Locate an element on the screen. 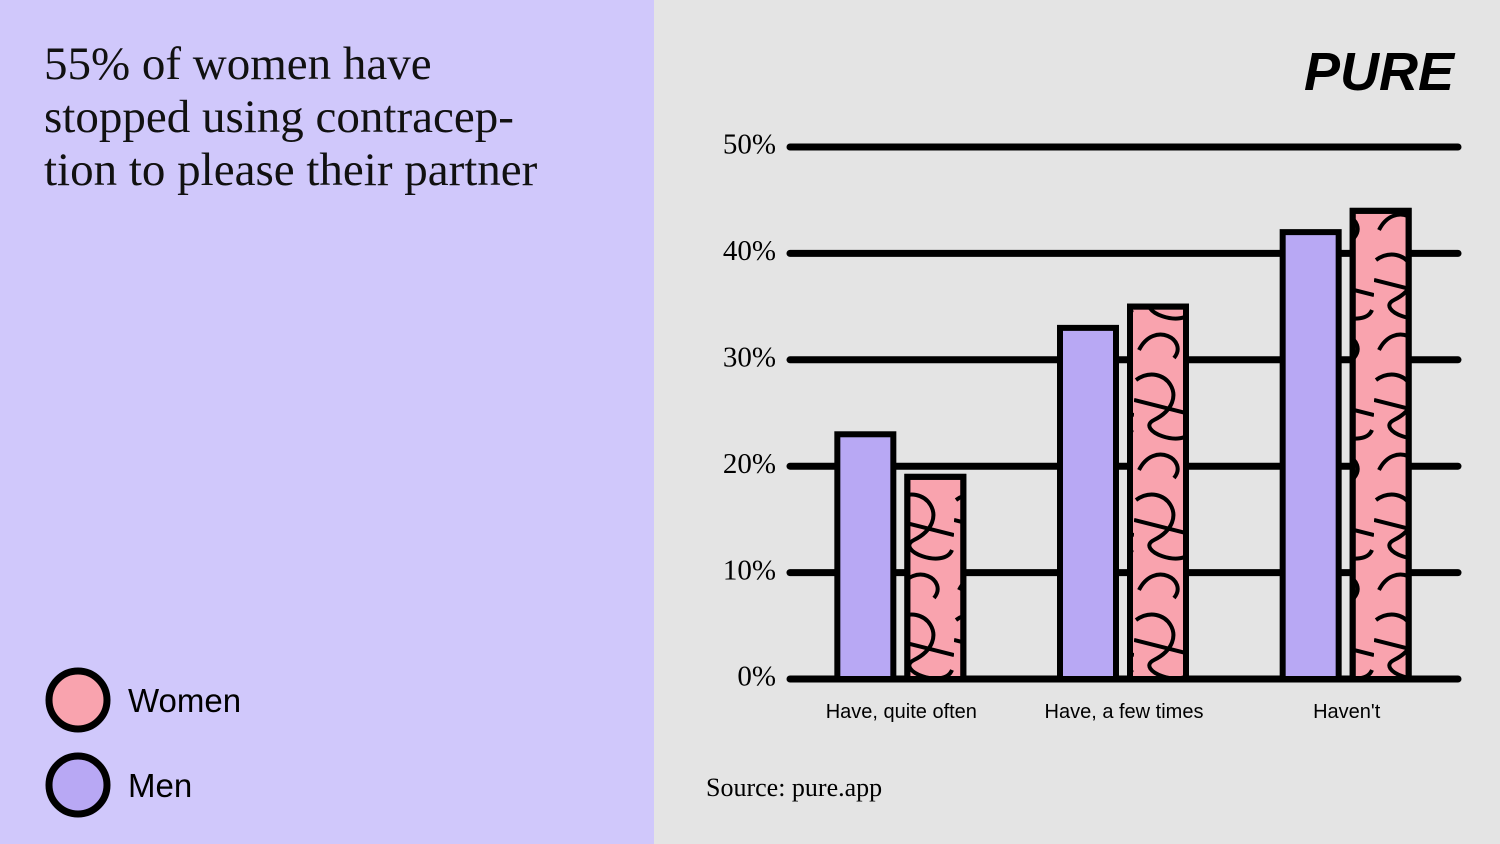 Image resolution: width=1500 pixels, height=844 pixels. y-tick-label: 40% is located at coordinates (749, 251).